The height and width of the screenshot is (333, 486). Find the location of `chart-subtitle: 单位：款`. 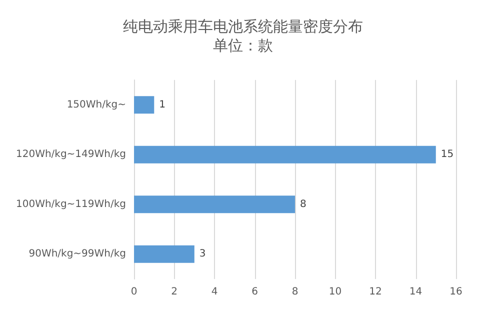

chart-subtitle: 单位：款 is located at coordinates (243, 45).